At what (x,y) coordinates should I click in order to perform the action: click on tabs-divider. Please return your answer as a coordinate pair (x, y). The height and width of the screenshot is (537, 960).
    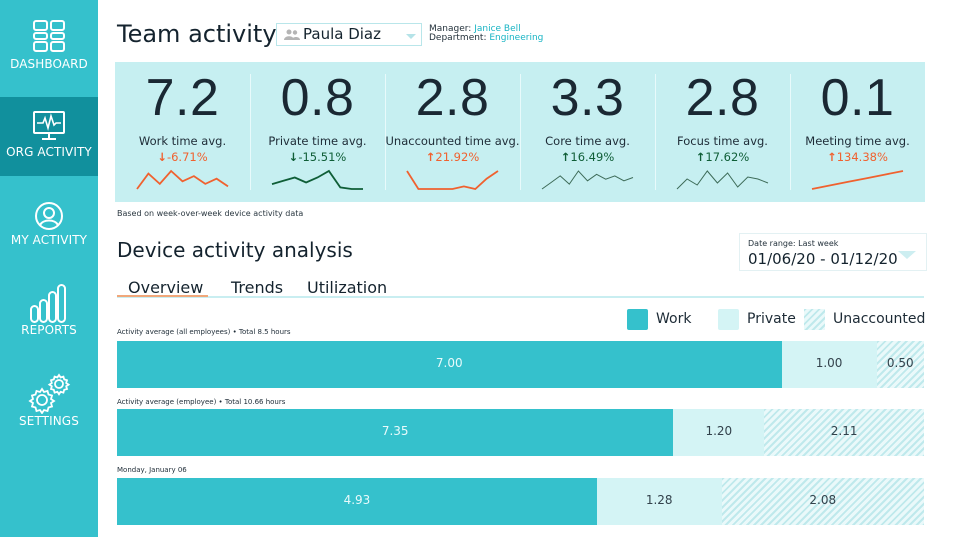
    Looking at the image, I should click on (520, 297).